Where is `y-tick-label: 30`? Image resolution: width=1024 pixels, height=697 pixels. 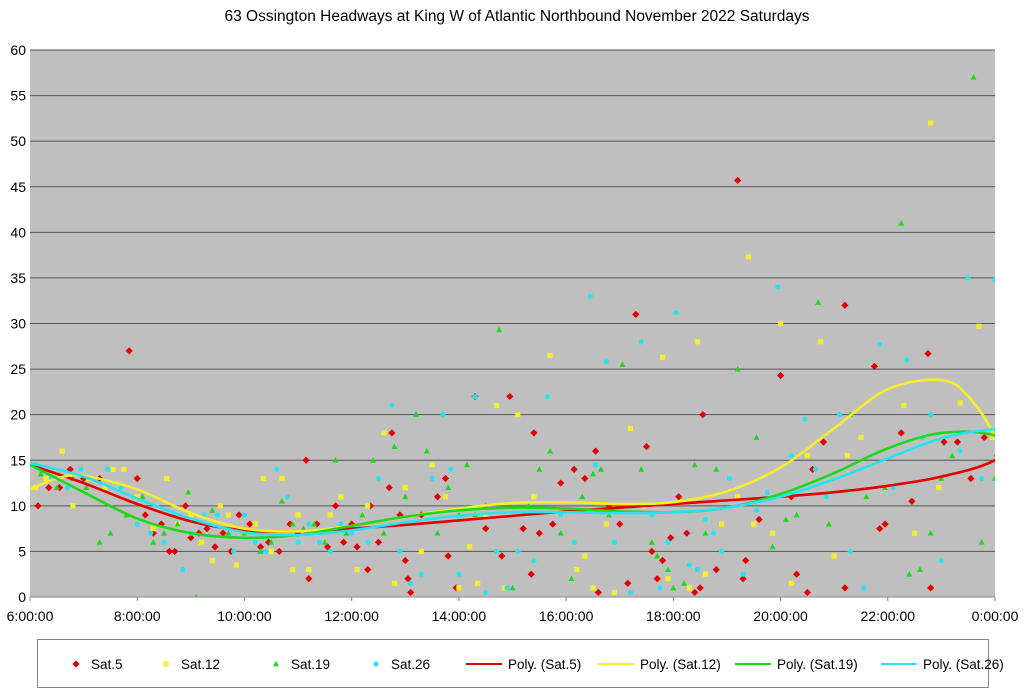
y-tick-label: 30 is located at coordinates (18, 324).